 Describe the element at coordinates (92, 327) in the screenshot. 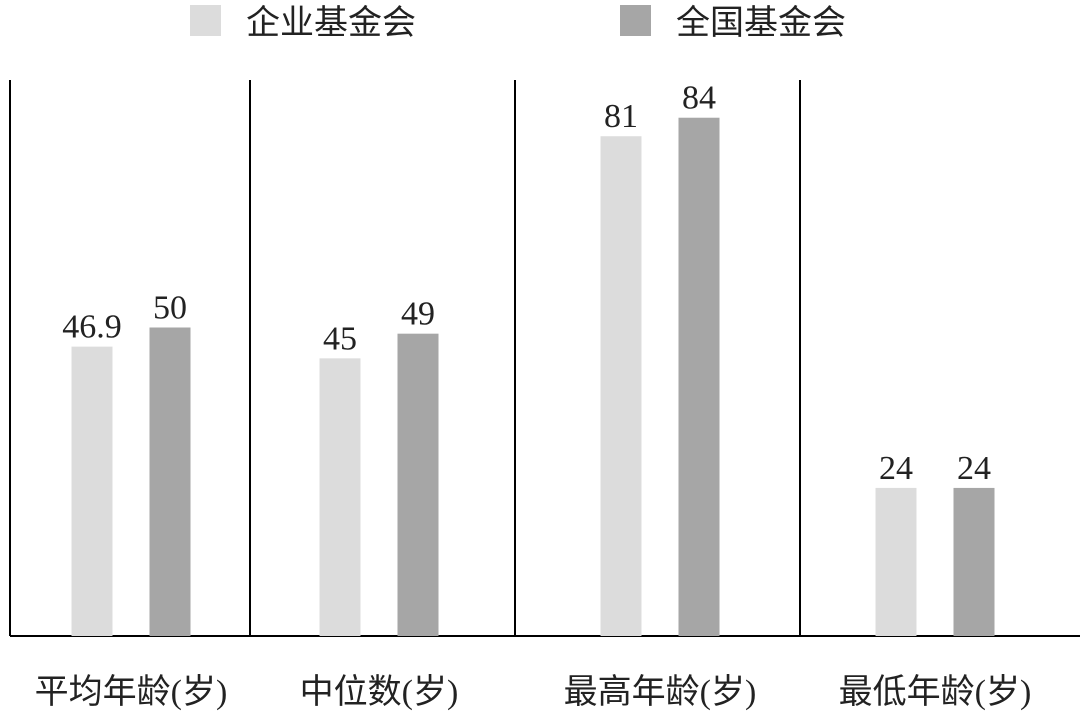

I see `value-label: 46.9` at that location.